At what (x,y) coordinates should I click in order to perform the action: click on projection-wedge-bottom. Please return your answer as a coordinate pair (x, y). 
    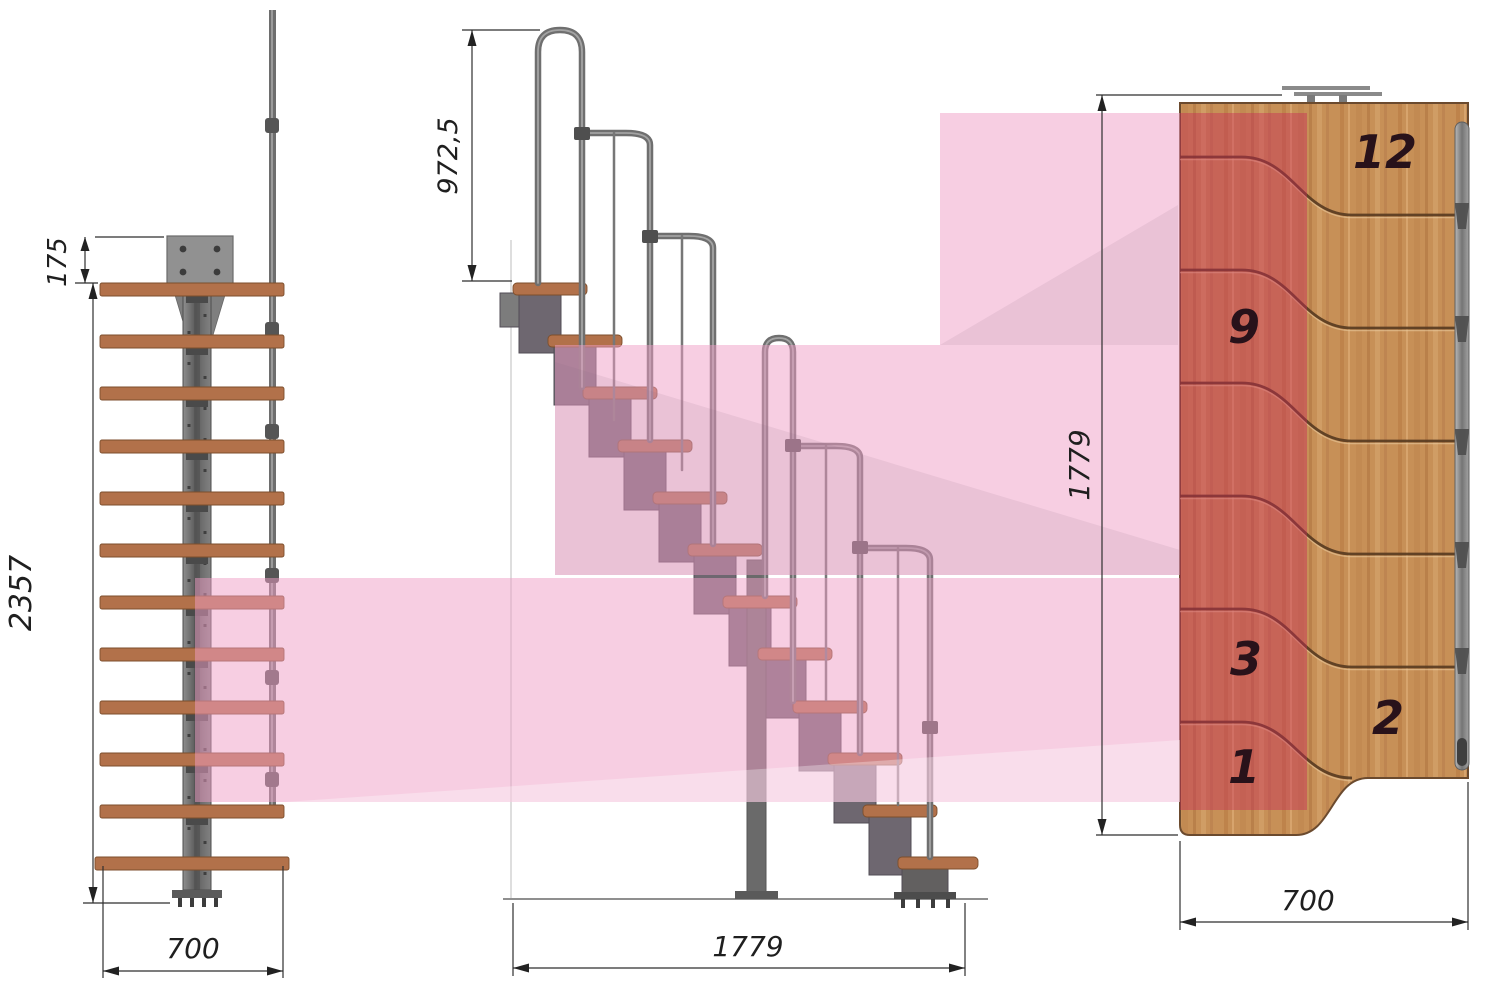
    Looking at the image, I should click on (732, 771).